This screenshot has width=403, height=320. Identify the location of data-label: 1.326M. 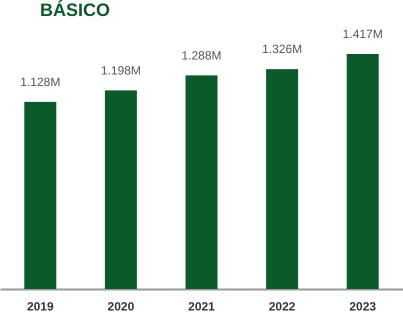
(282, 49).